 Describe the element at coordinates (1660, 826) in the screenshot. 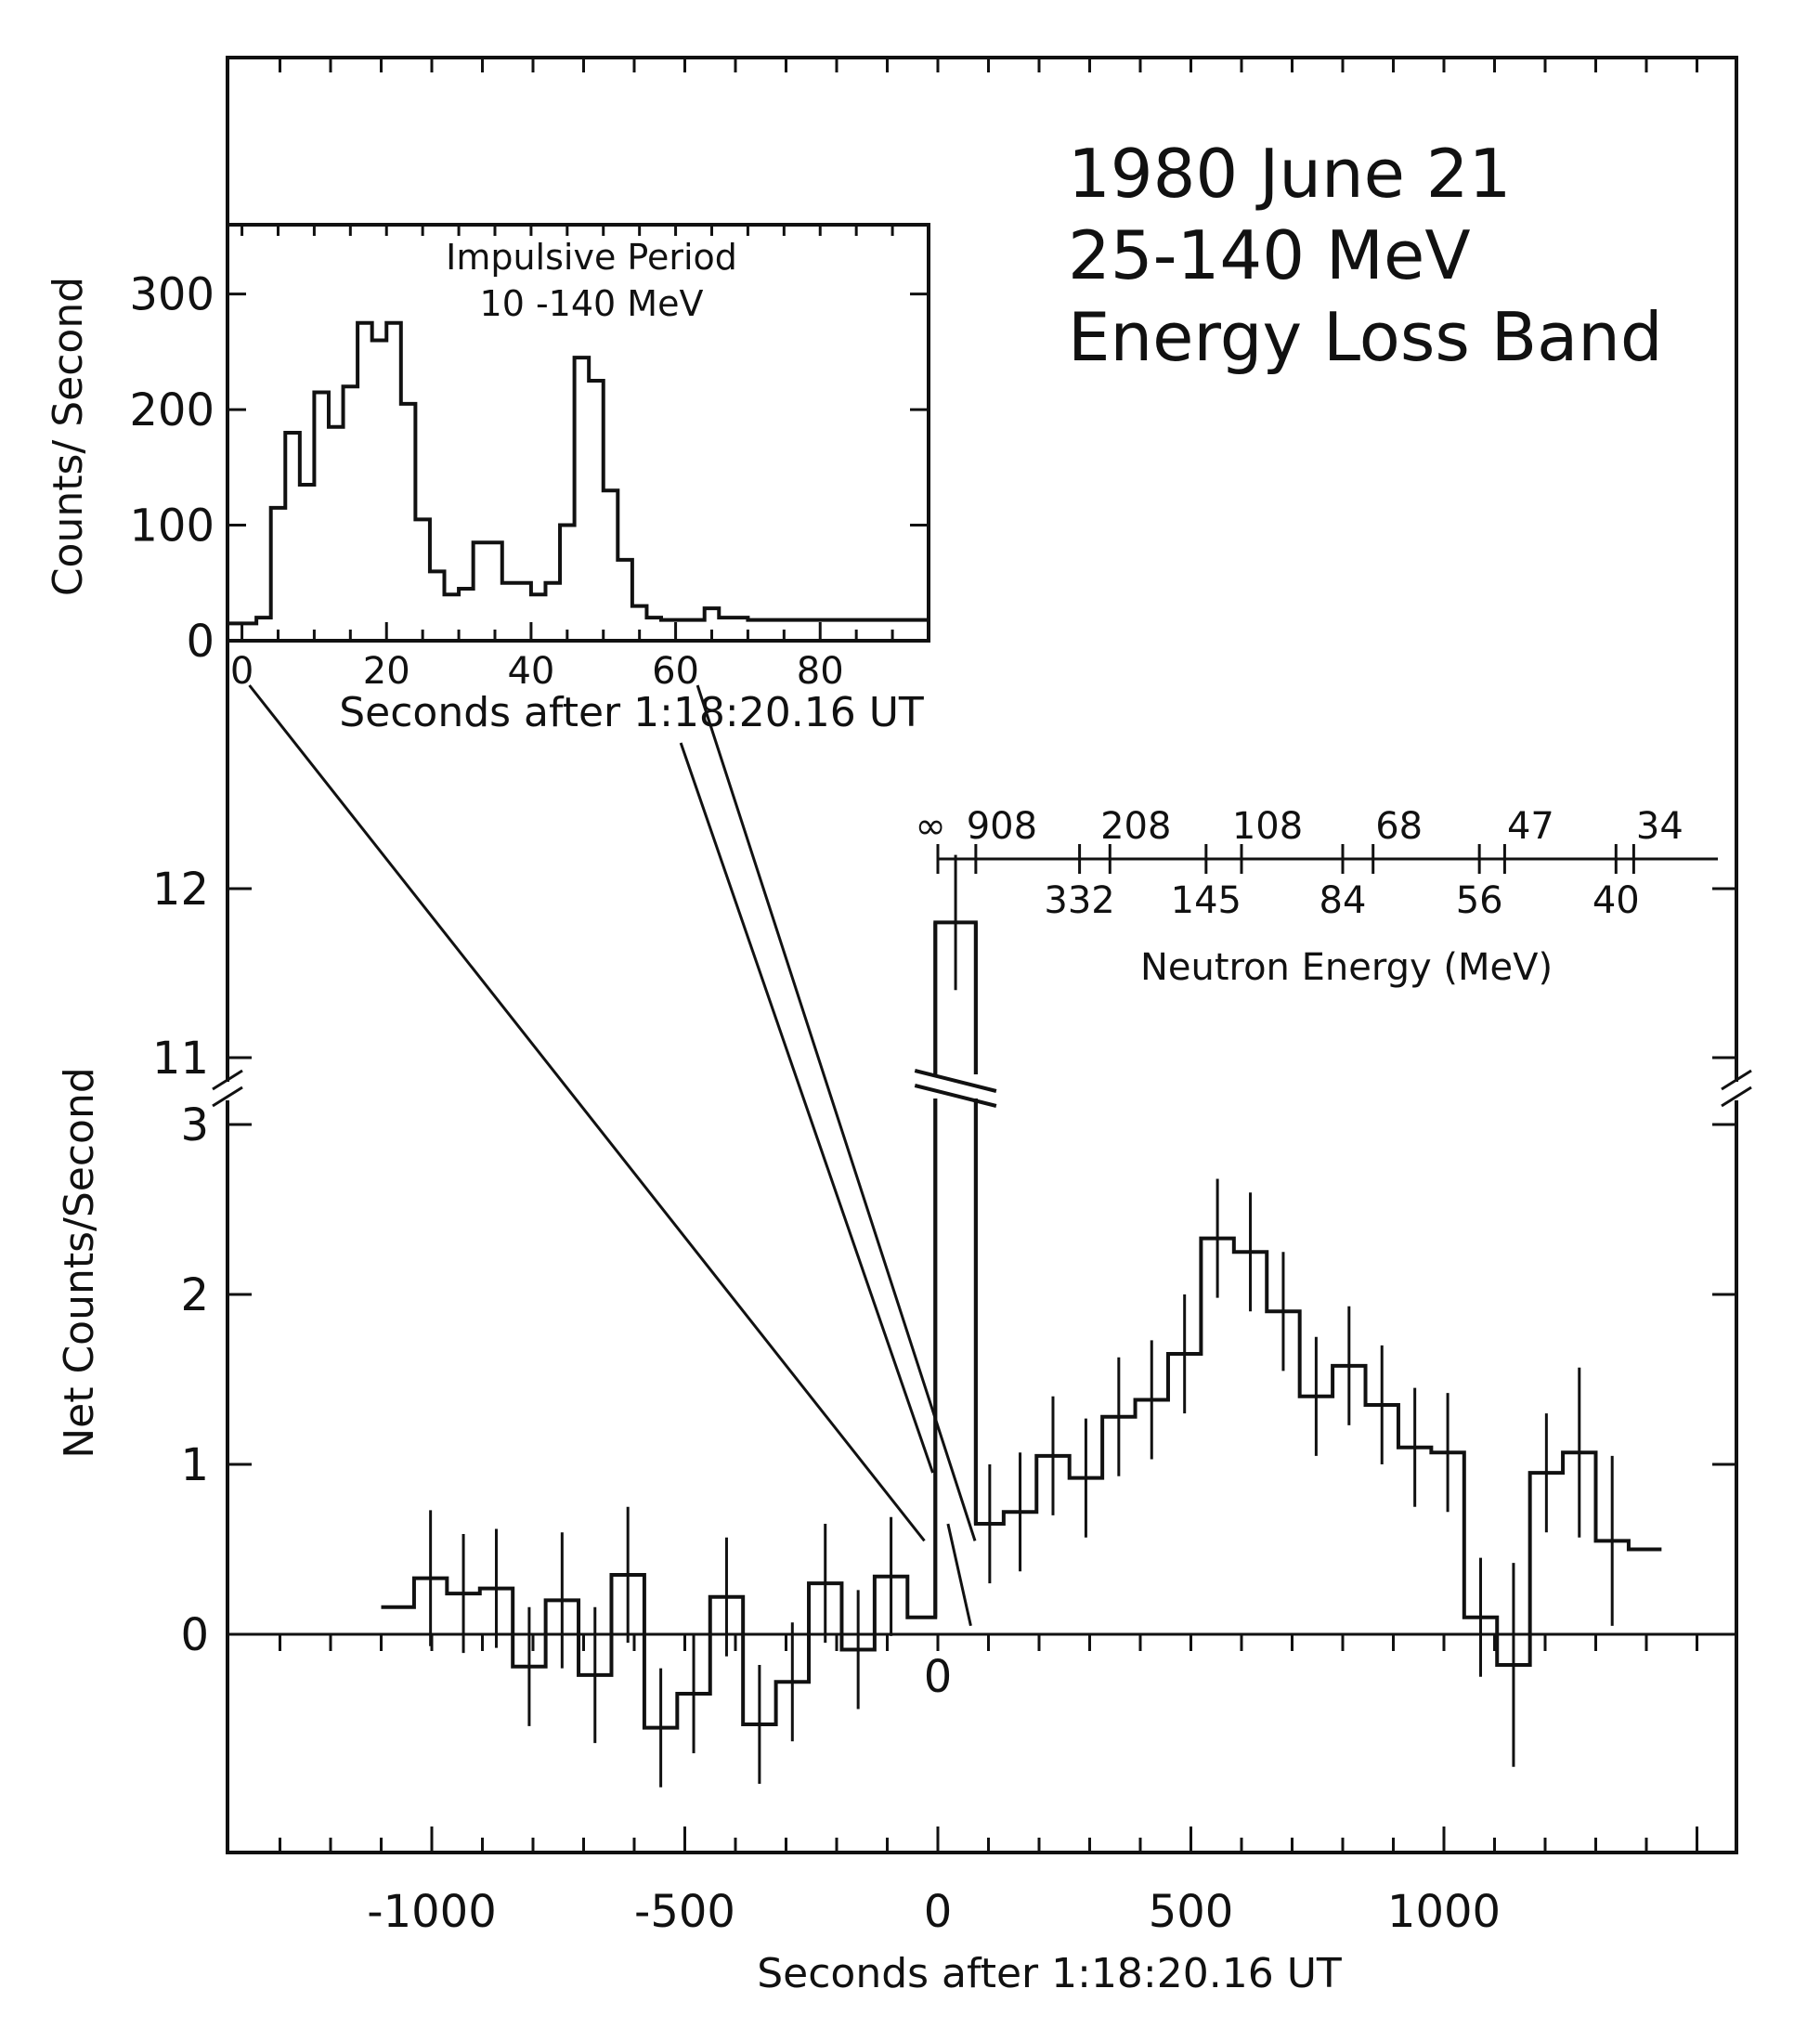

I see `energy-tick-label-top: 34` at that location.